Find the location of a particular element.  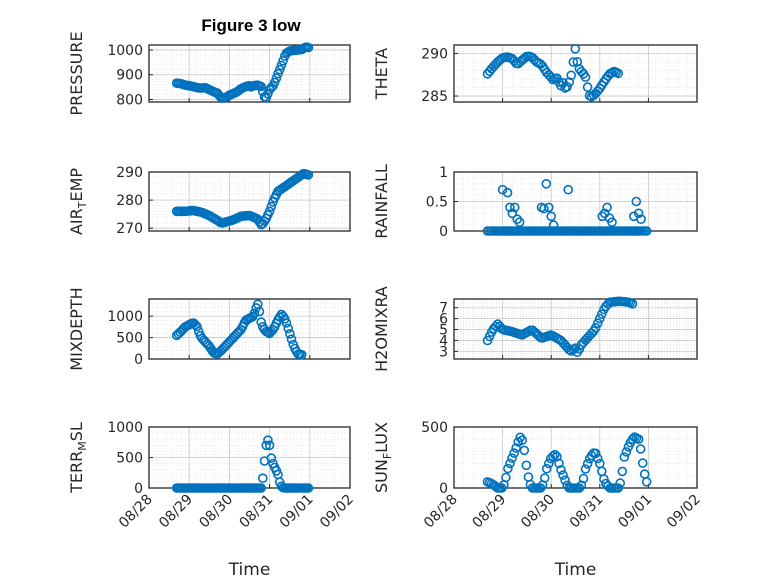

y-tick-label: 800 is located at coordinates (129, 101).